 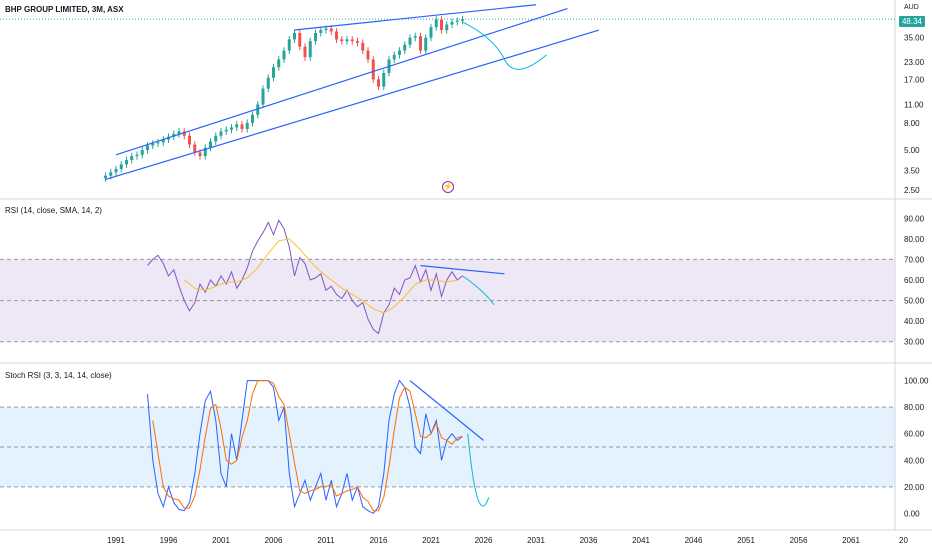 What do you see at coordinates (914, 460) in the screenshot?
I see `stoch-tick-label: 40.00` at bounding box center [914, 460].